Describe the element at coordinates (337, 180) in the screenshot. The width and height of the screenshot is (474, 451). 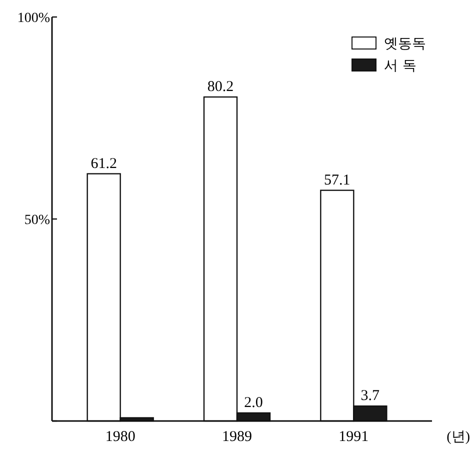
I see `data-label: 57.1` at that location.